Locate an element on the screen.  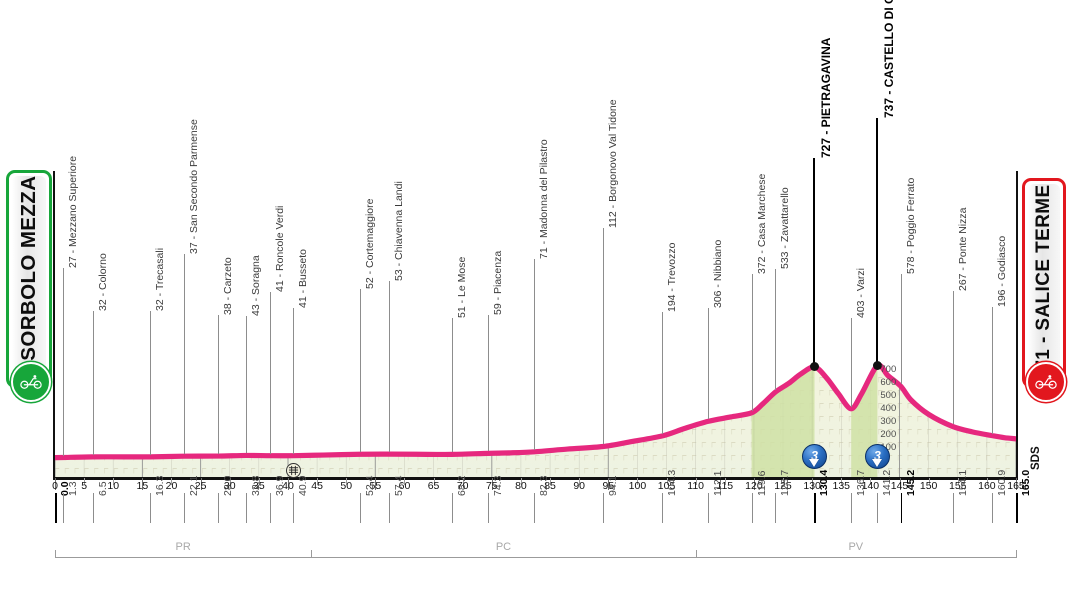
x-axis-number: 90 is located at coordinates (579, 486).